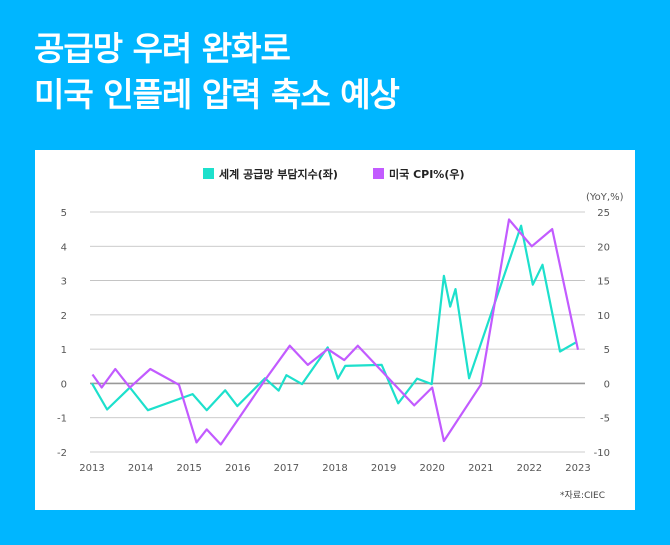  What do you see at coordinates (140, 468) in the screenshot?
I see `x-axis-tick: 2014` at bounding box center [140, 468].